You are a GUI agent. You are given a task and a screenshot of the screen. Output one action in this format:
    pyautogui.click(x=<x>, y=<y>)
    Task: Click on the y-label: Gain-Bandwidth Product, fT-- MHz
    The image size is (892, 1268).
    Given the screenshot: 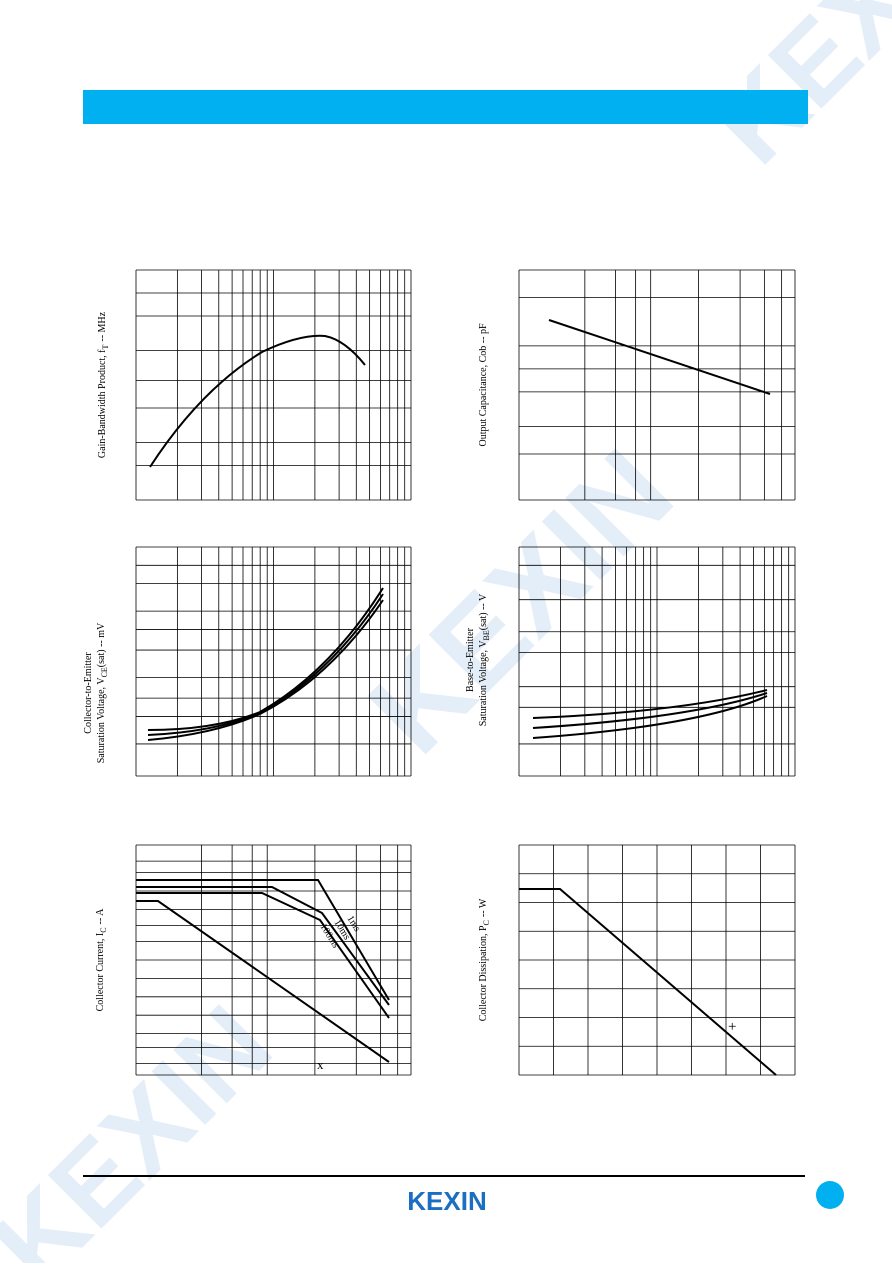 What is the action you would take?
    pyautogui.click(x=103, y=384)
    